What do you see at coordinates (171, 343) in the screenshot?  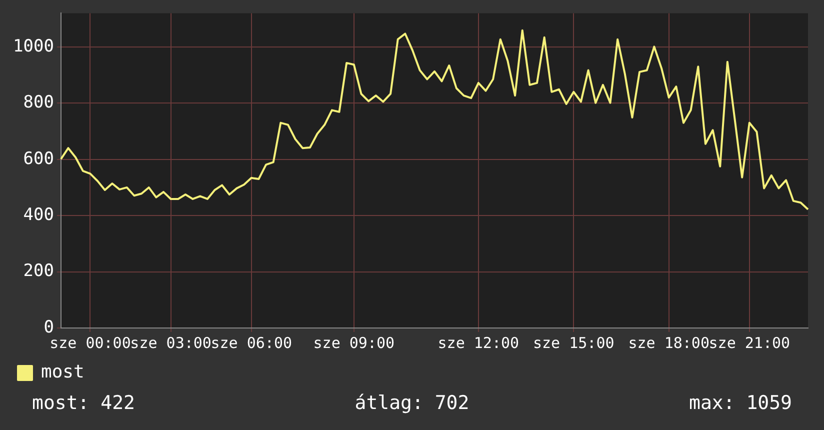 I see `x-tick-label: sze 03:00` at bounding box center [171, 343].